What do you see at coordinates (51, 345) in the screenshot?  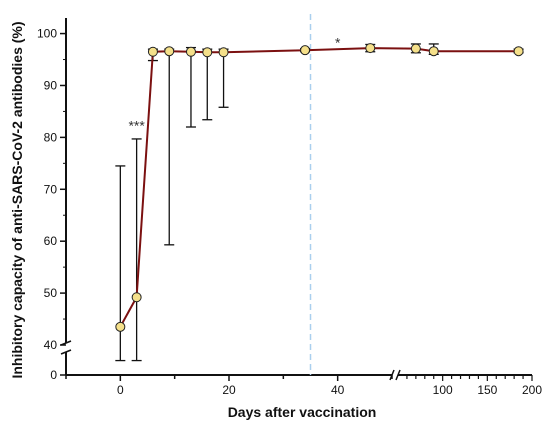 I see `y-tick-label: 40` at bounding box center [51, 345].